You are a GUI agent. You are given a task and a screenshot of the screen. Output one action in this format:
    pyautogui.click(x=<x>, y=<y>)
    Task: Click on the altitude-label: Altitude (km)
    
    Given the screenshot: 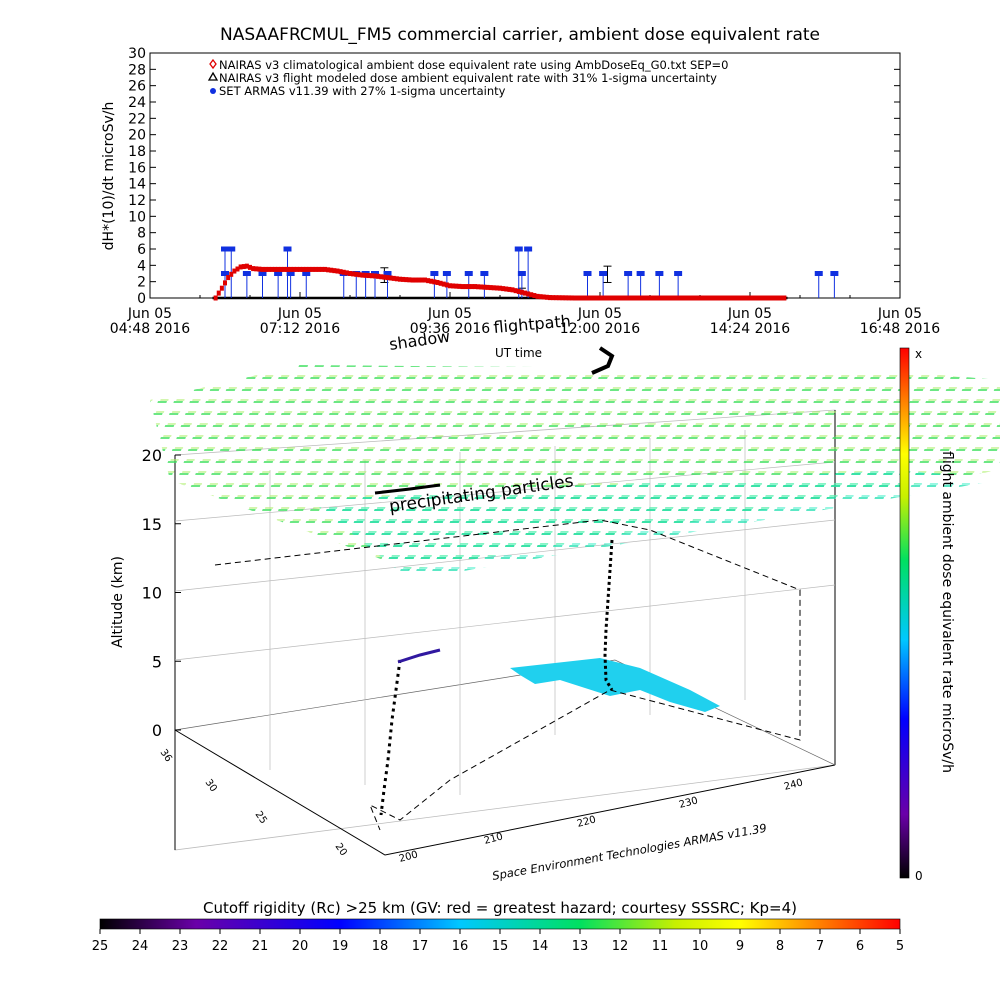 What is the action you would take?
    pyautogui.click(x=118, y=602)
    